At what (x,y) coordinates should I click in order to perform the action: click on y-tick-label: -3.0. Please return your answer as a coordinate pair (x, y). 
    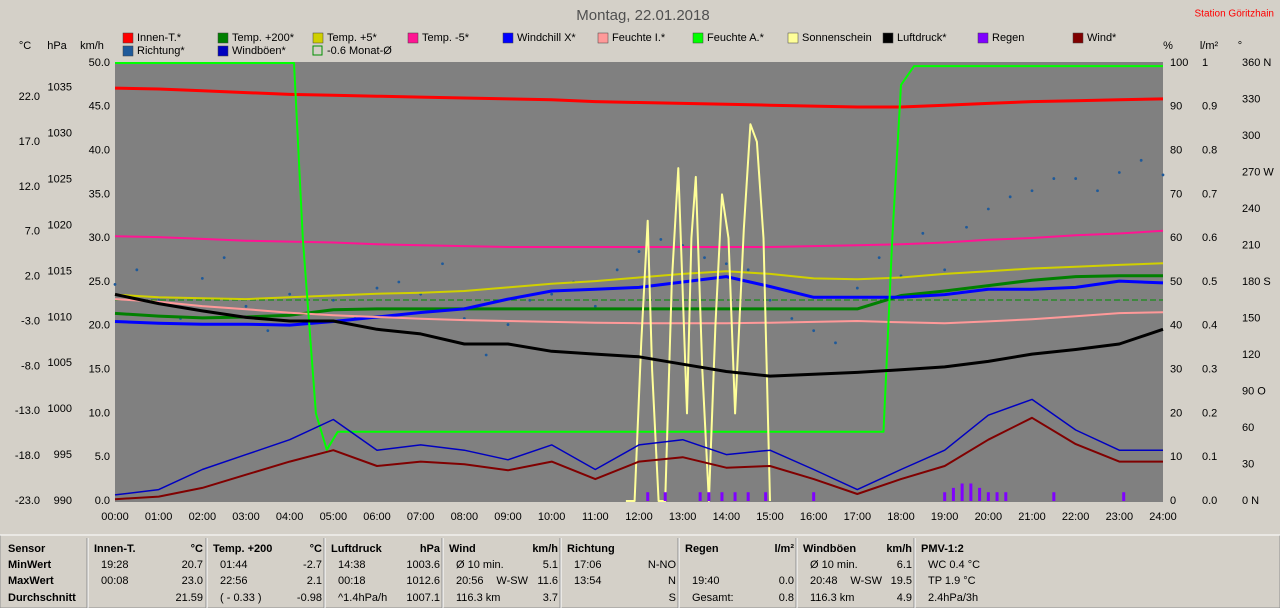
    Looking at the image, I should click on (30, 321).